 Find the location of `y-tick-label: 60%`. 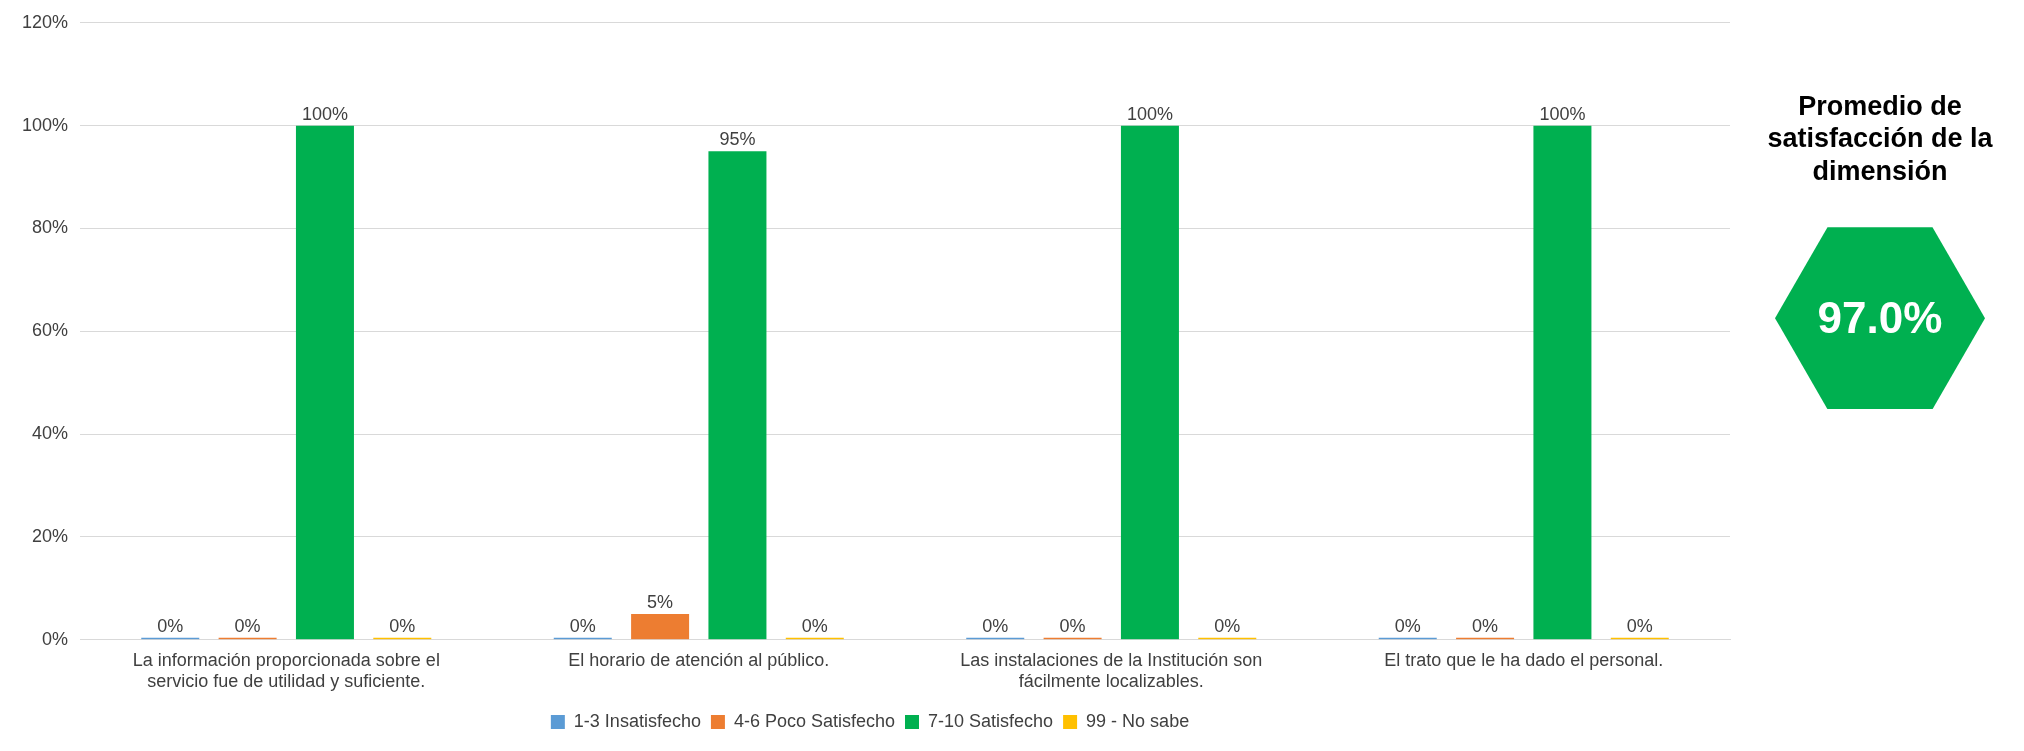

y-tick-label: 60% is located at coordinates (50, 330).